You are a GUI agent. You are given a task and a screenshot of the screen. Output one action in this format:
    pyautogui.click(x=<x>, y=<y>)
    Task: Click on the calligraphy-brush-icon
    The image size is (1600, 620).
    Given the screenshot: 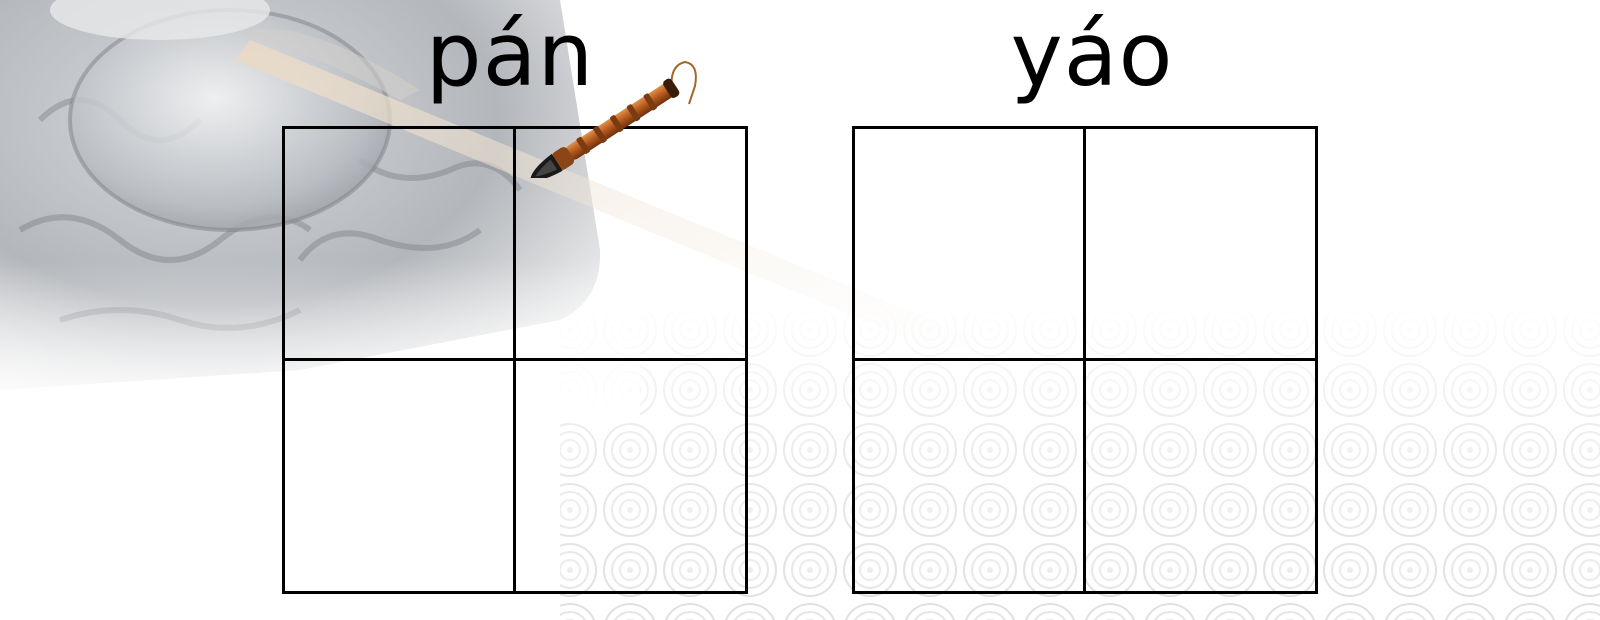 What is the action you would take?
    pyautogui.click(x=610, y=118)
    